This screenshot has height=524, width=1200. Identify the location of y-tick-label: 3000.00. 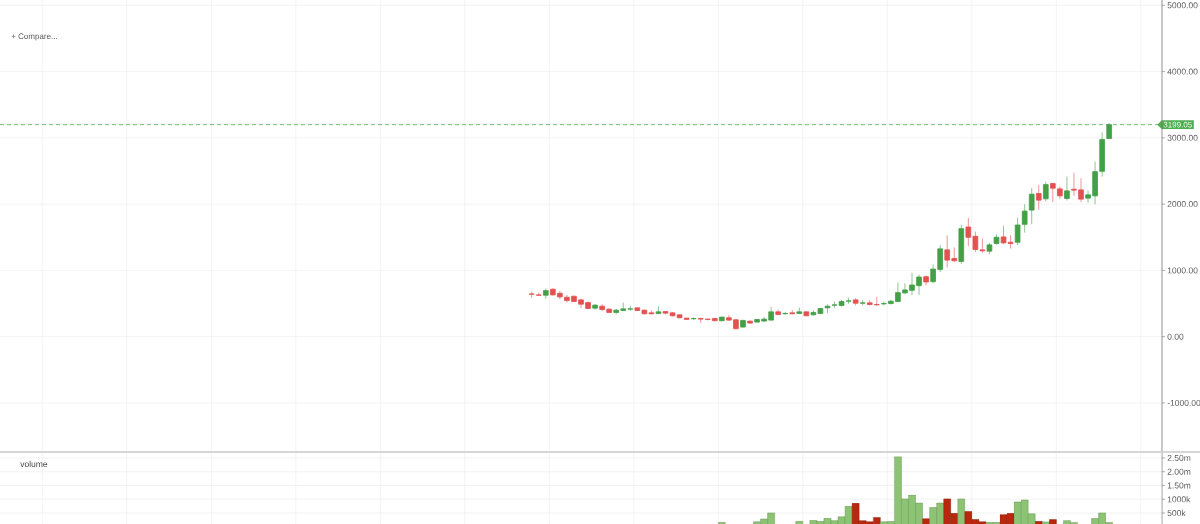
(1182, 137).